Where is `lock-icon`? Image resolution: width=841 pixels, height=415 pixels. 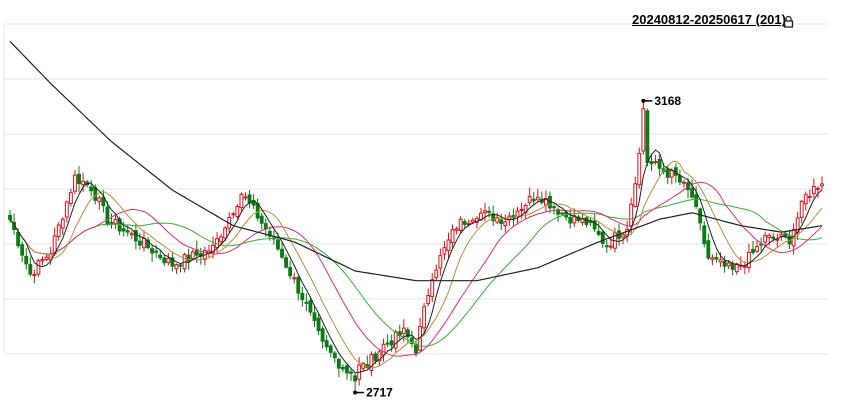
lock-icon is located at coordinates (788, 21).